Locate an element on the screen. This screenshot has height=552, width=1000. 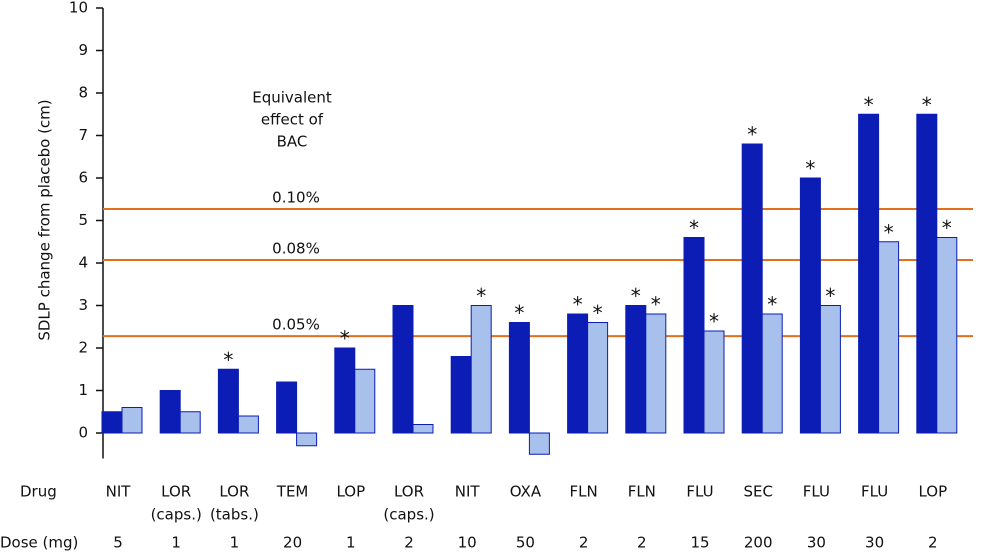
reference-label: 0.08% is located at coordinates (296, 249).